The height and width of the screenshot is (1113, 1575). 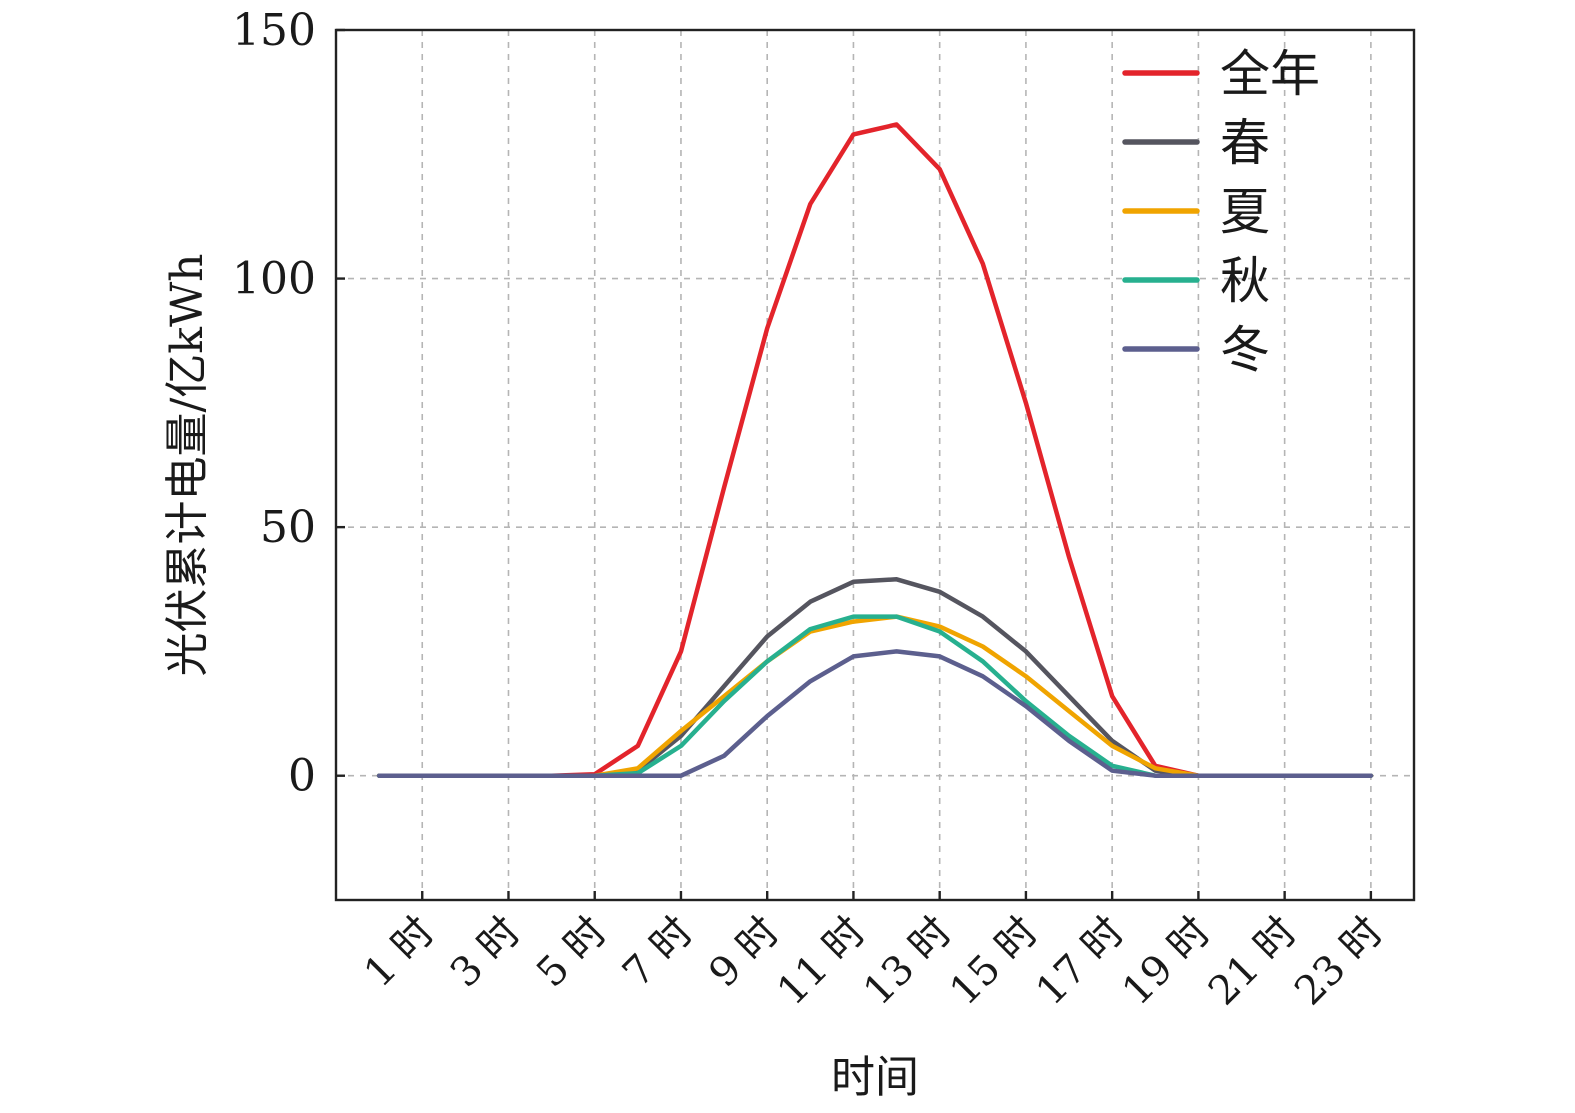 I want to click on y-tick-labels: 0 50 100 150, so click(x=274, y=403).